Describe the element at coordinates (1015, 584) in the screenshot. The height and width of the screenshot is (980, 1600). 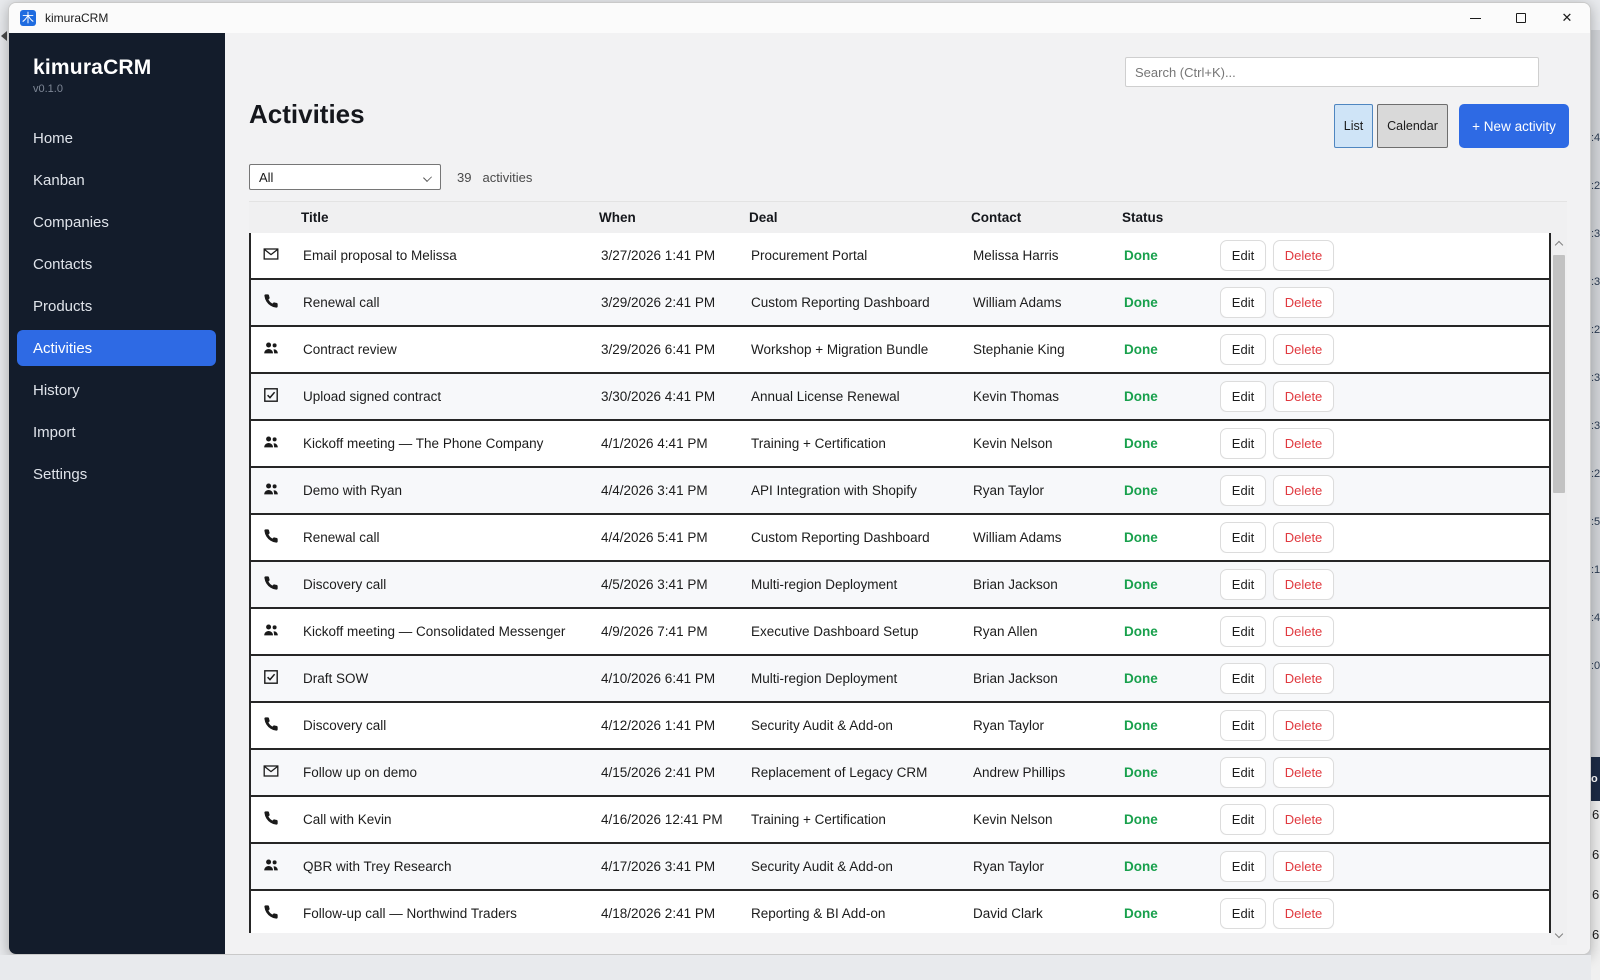
I see `activity-contact: Brian Jackson` at that location.